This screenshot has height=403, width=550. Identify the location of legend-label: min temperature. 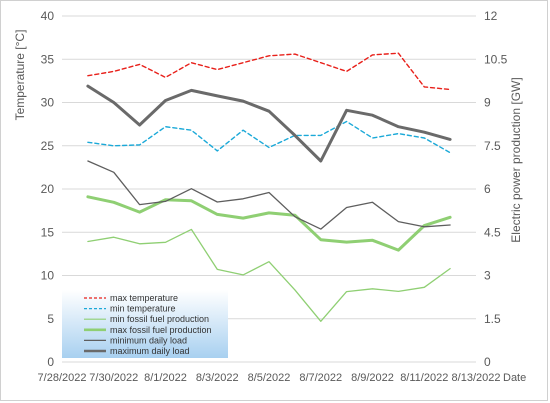
(143, 309).